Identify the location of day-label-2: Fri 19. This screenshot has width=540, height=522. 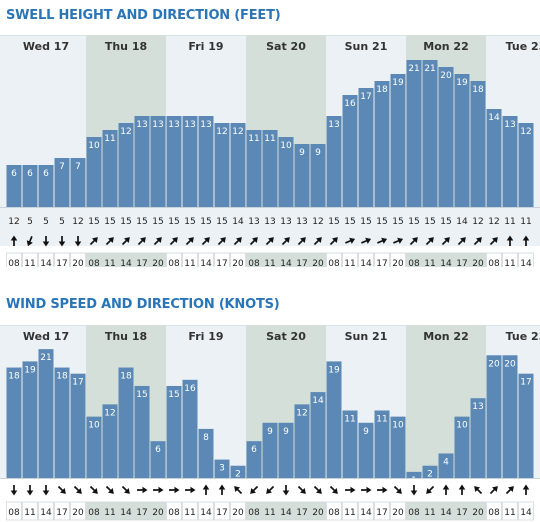
(205, 46).